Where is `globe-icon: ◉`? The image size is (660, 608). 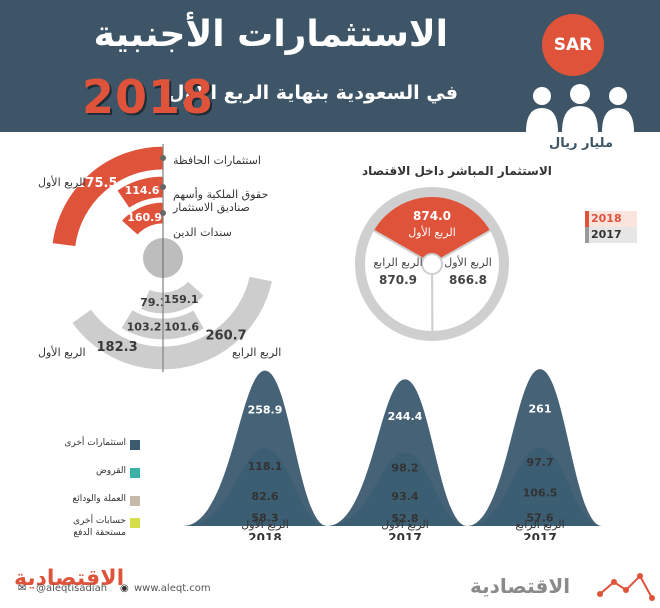
globe-icon: ◉ is located at coordinates (124, 588).